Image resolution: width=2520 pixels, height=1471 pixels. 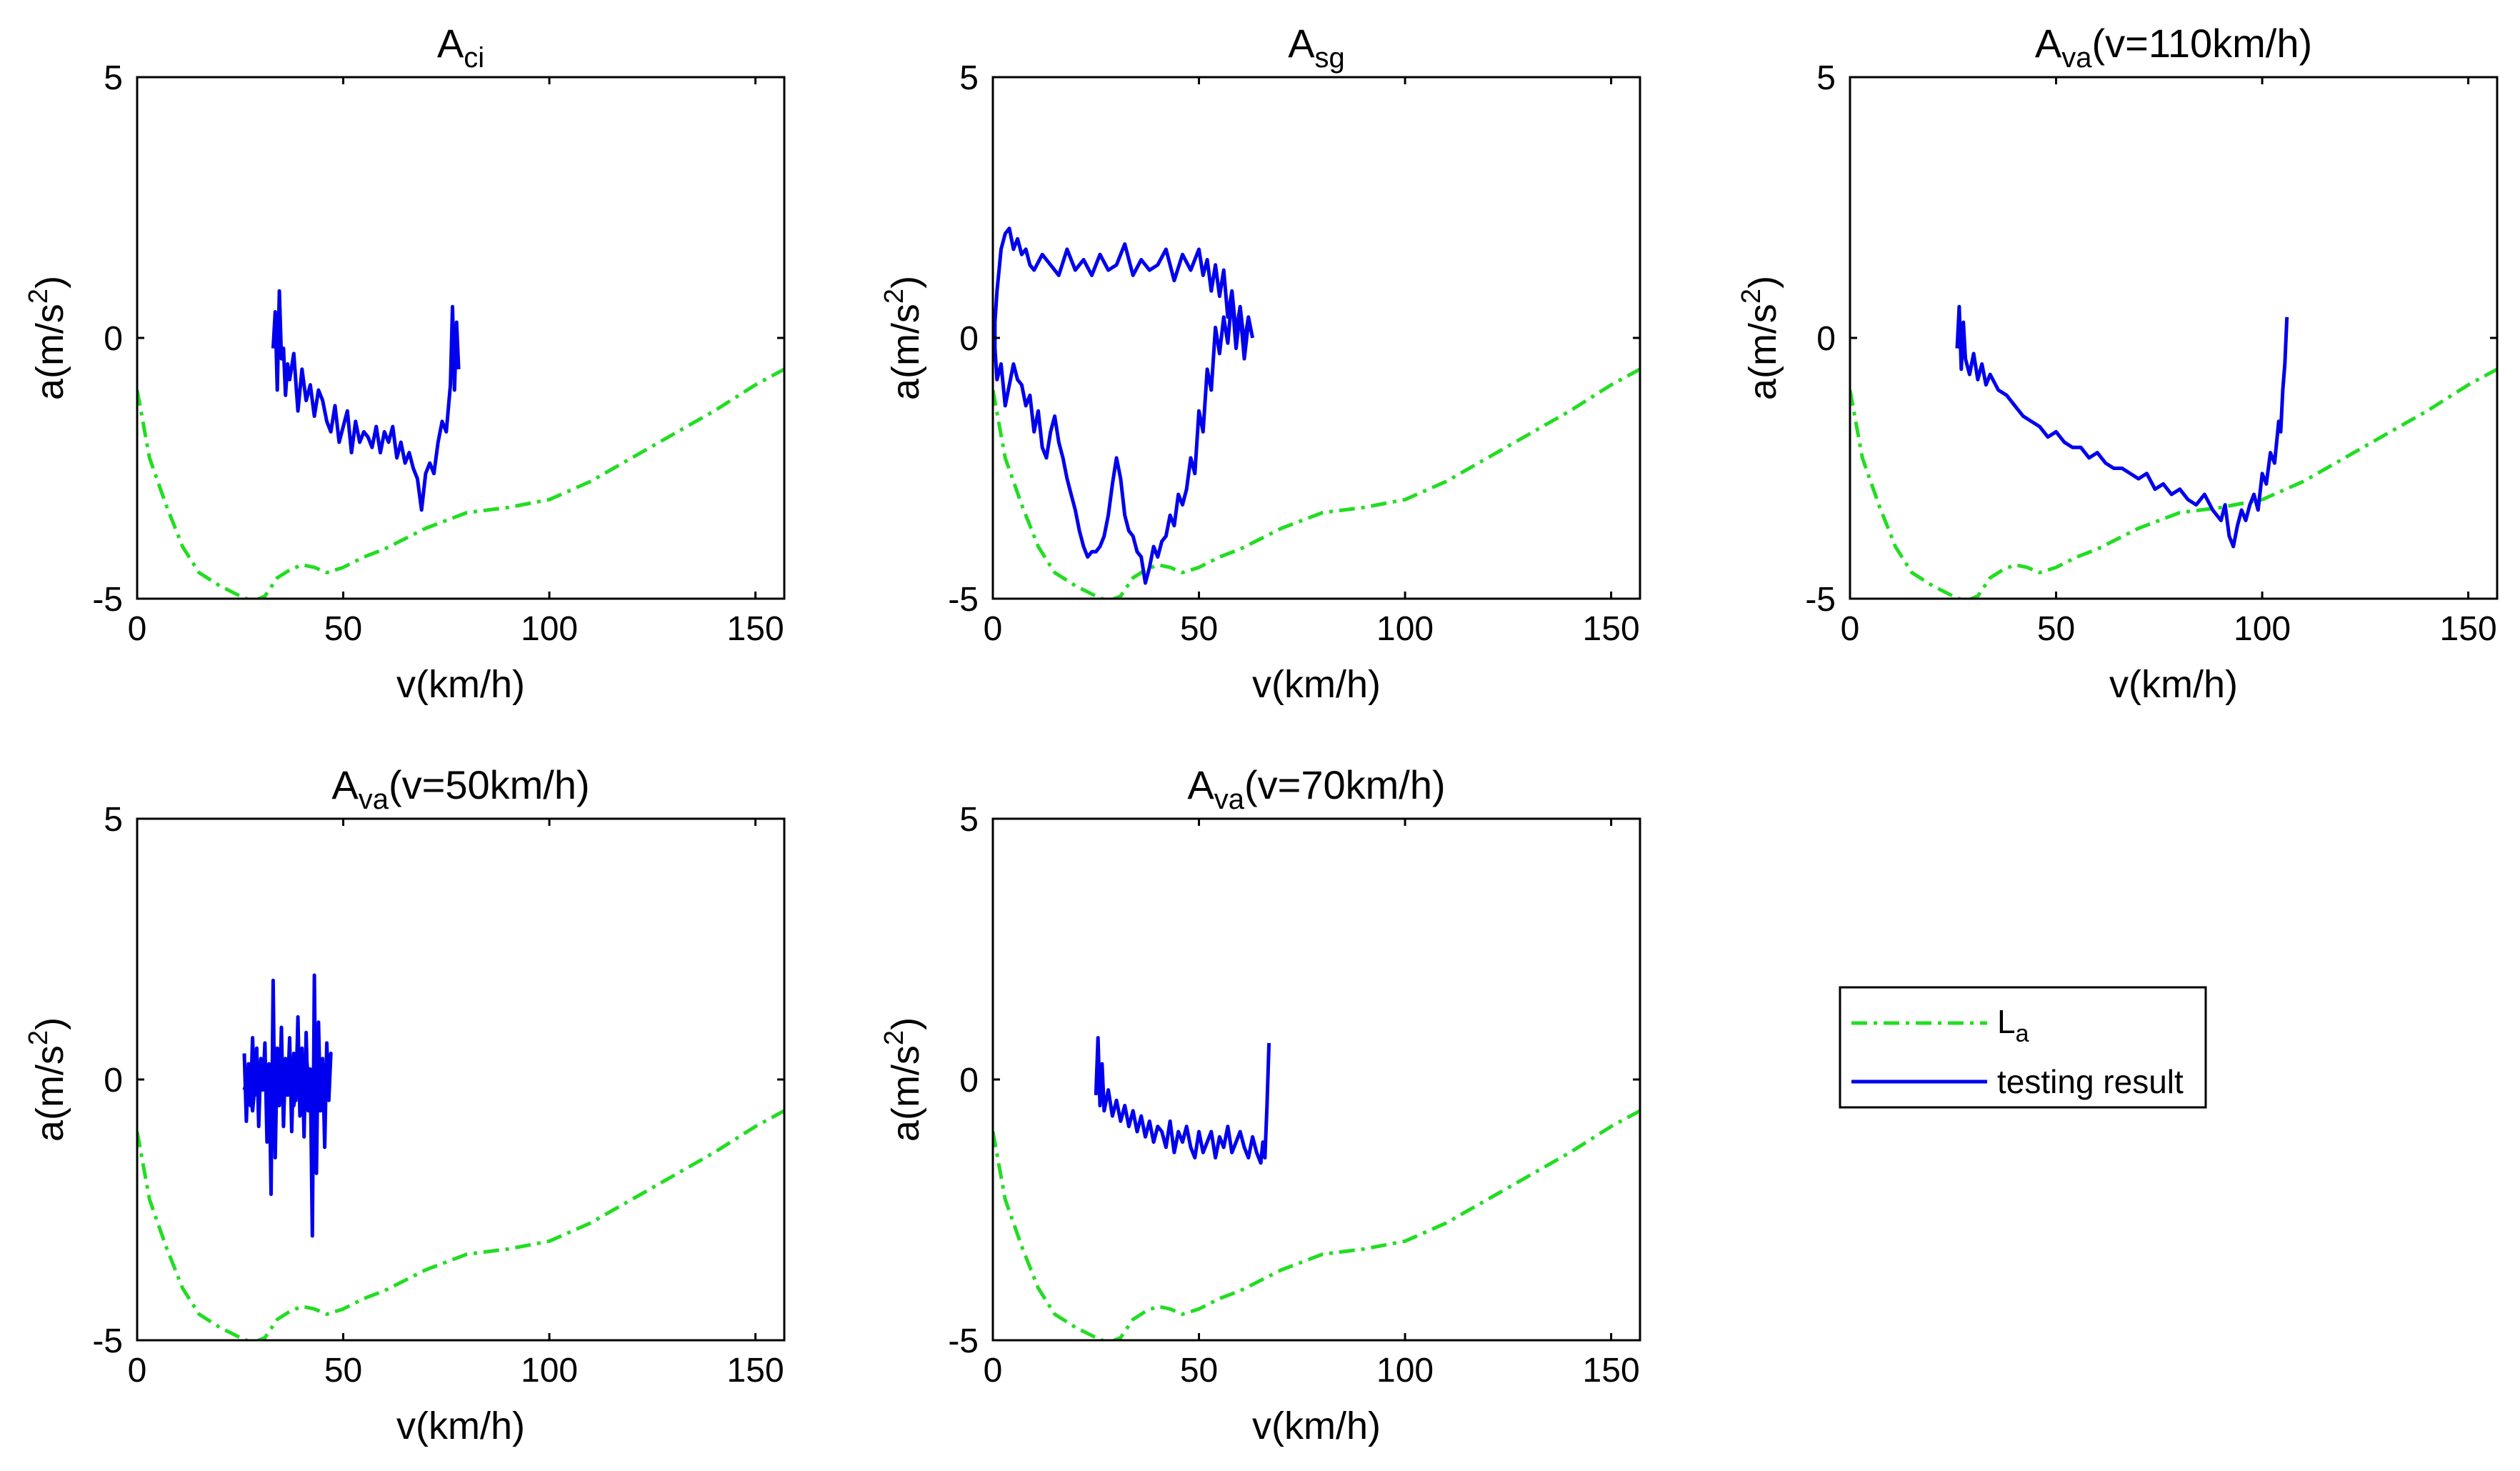 What do you see at coordinates (50, 1093) in the screenshot?
I see `y-axis-label-main-4: a(m/s` at bounding box center [50, 1093].